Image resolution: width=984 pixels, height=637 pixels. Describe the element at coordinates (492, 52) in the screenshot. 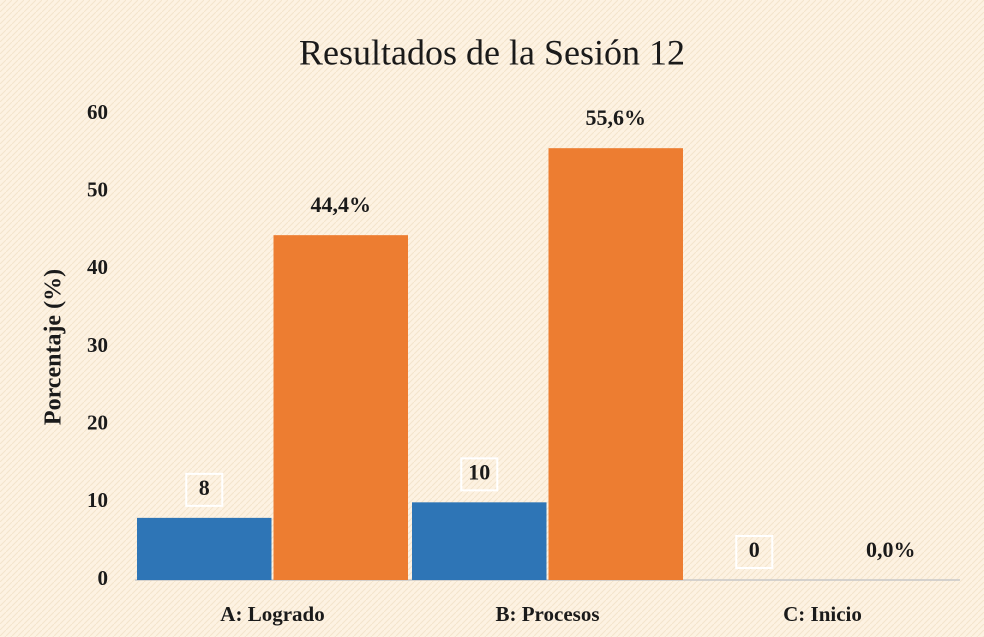

I see `chart-title: Resultados de la Sesión 12` at that location.